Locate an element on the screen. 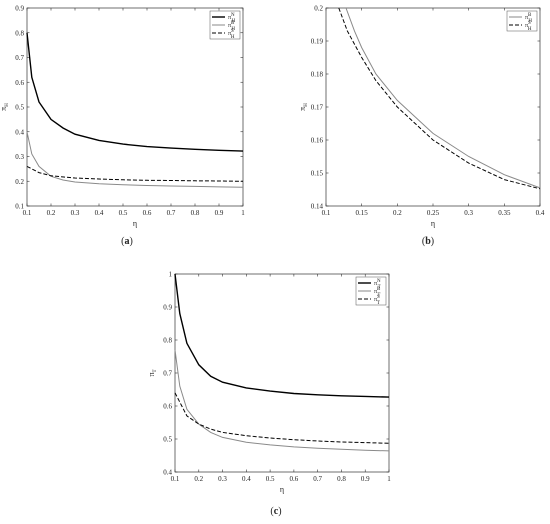 The image size is (550, 524). legend-box is located at coordinates (522, 21).